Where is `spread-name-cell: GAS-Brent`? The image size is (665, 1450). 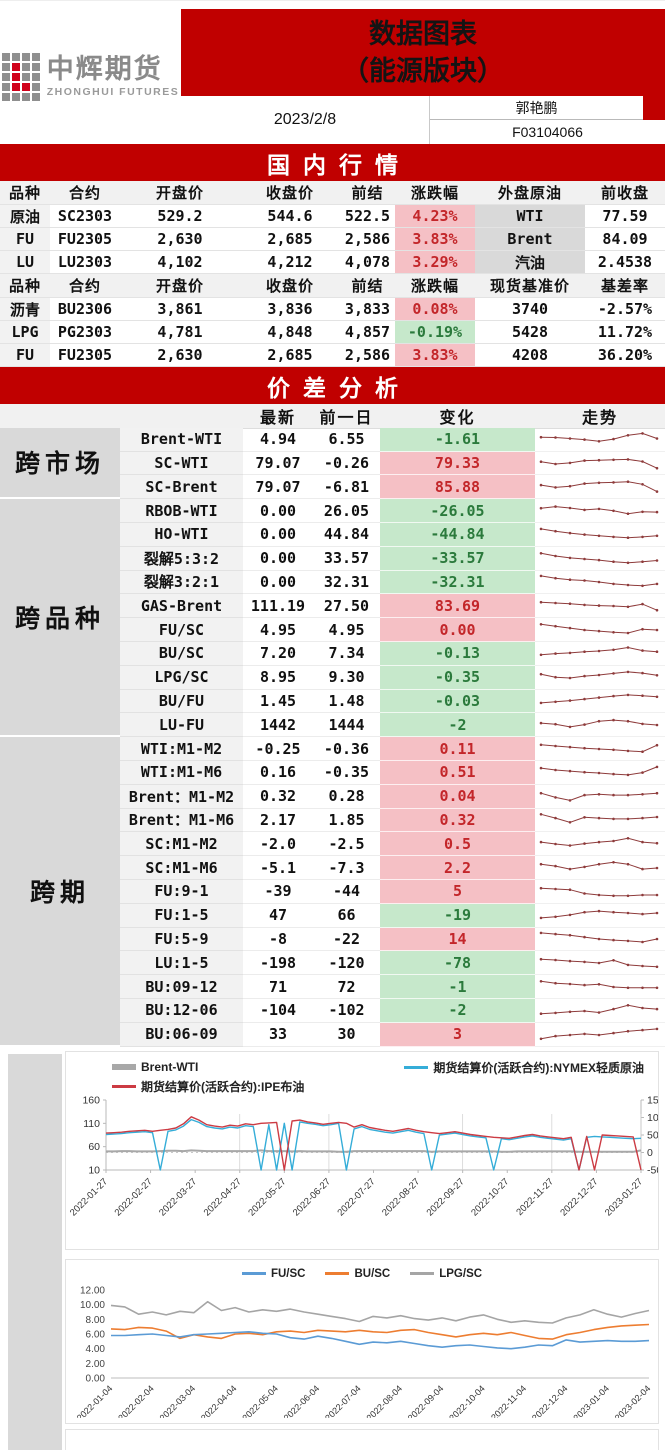
spread-name-cell: GAS-Brent is located at coordinates (181, 606).